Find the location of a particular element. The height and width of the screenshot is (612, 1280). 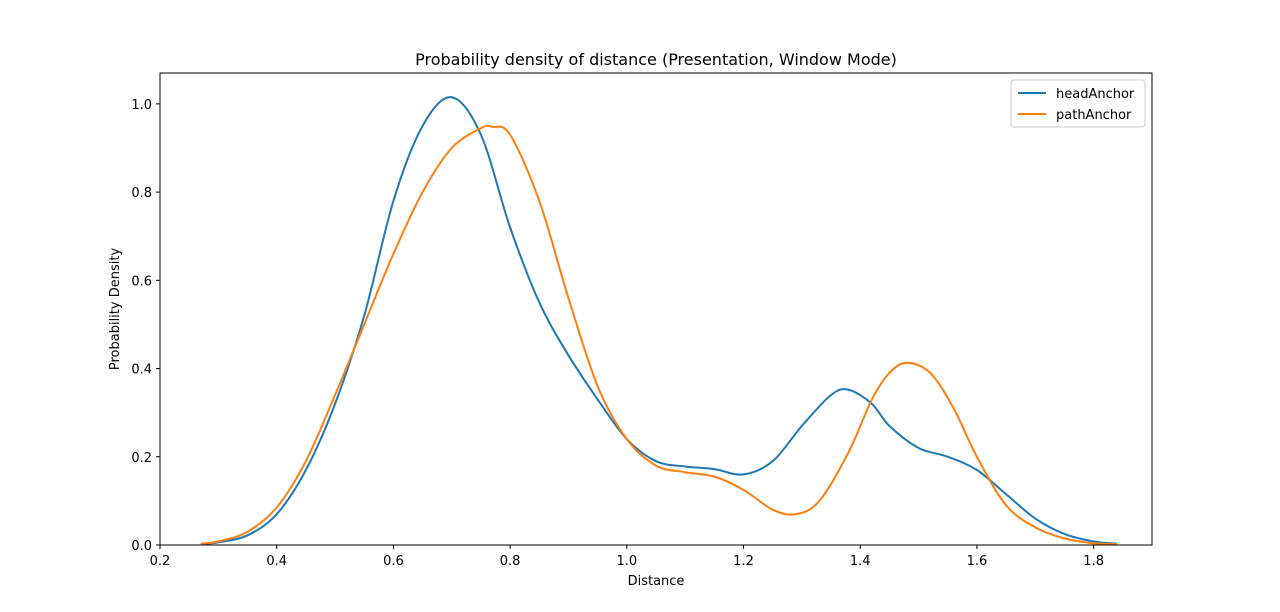

x-tick-label: 0.6 is located at coordinates (393, 561).